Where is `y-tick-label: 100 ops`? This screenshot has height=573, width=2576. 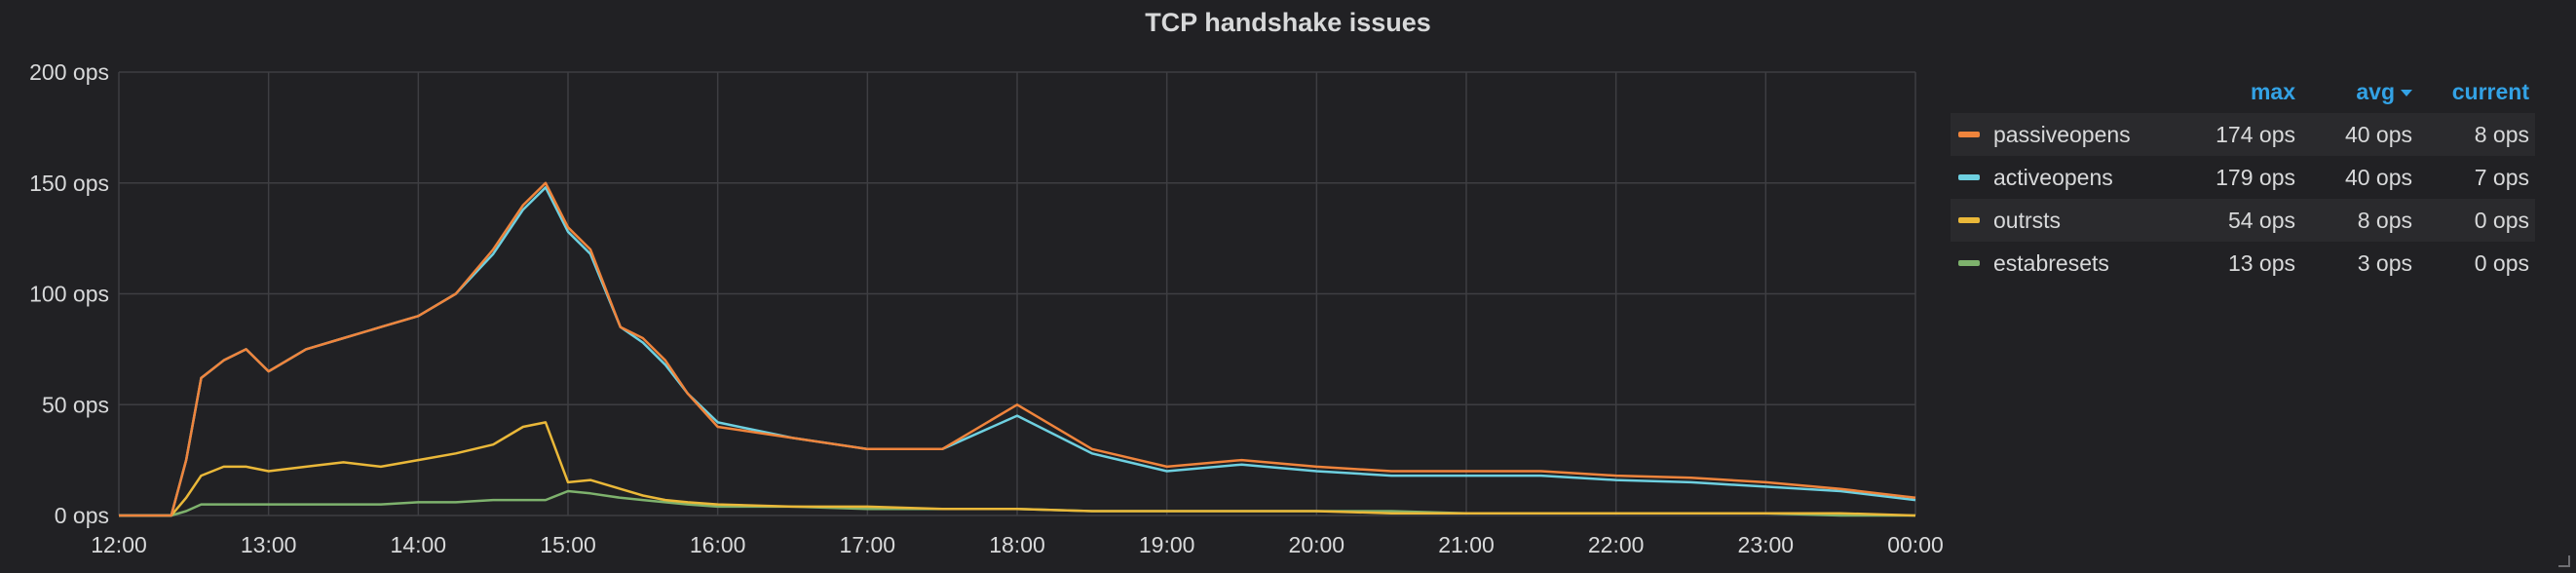 y-tick-label: 100 ops is located at coordinates (69, 294).